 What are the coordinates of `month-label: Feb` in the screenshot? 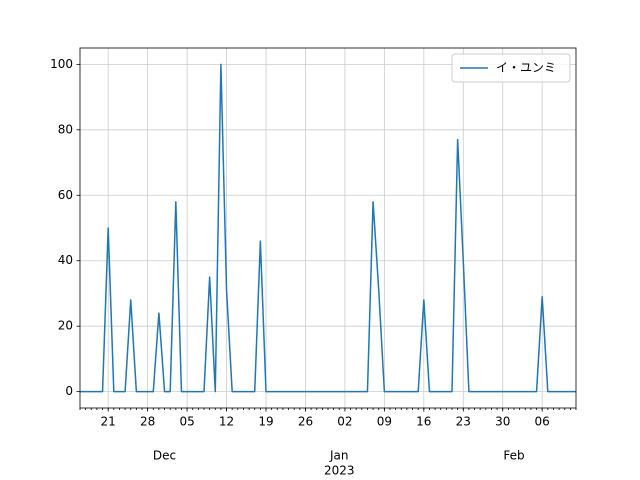 It's located at (513, 456).